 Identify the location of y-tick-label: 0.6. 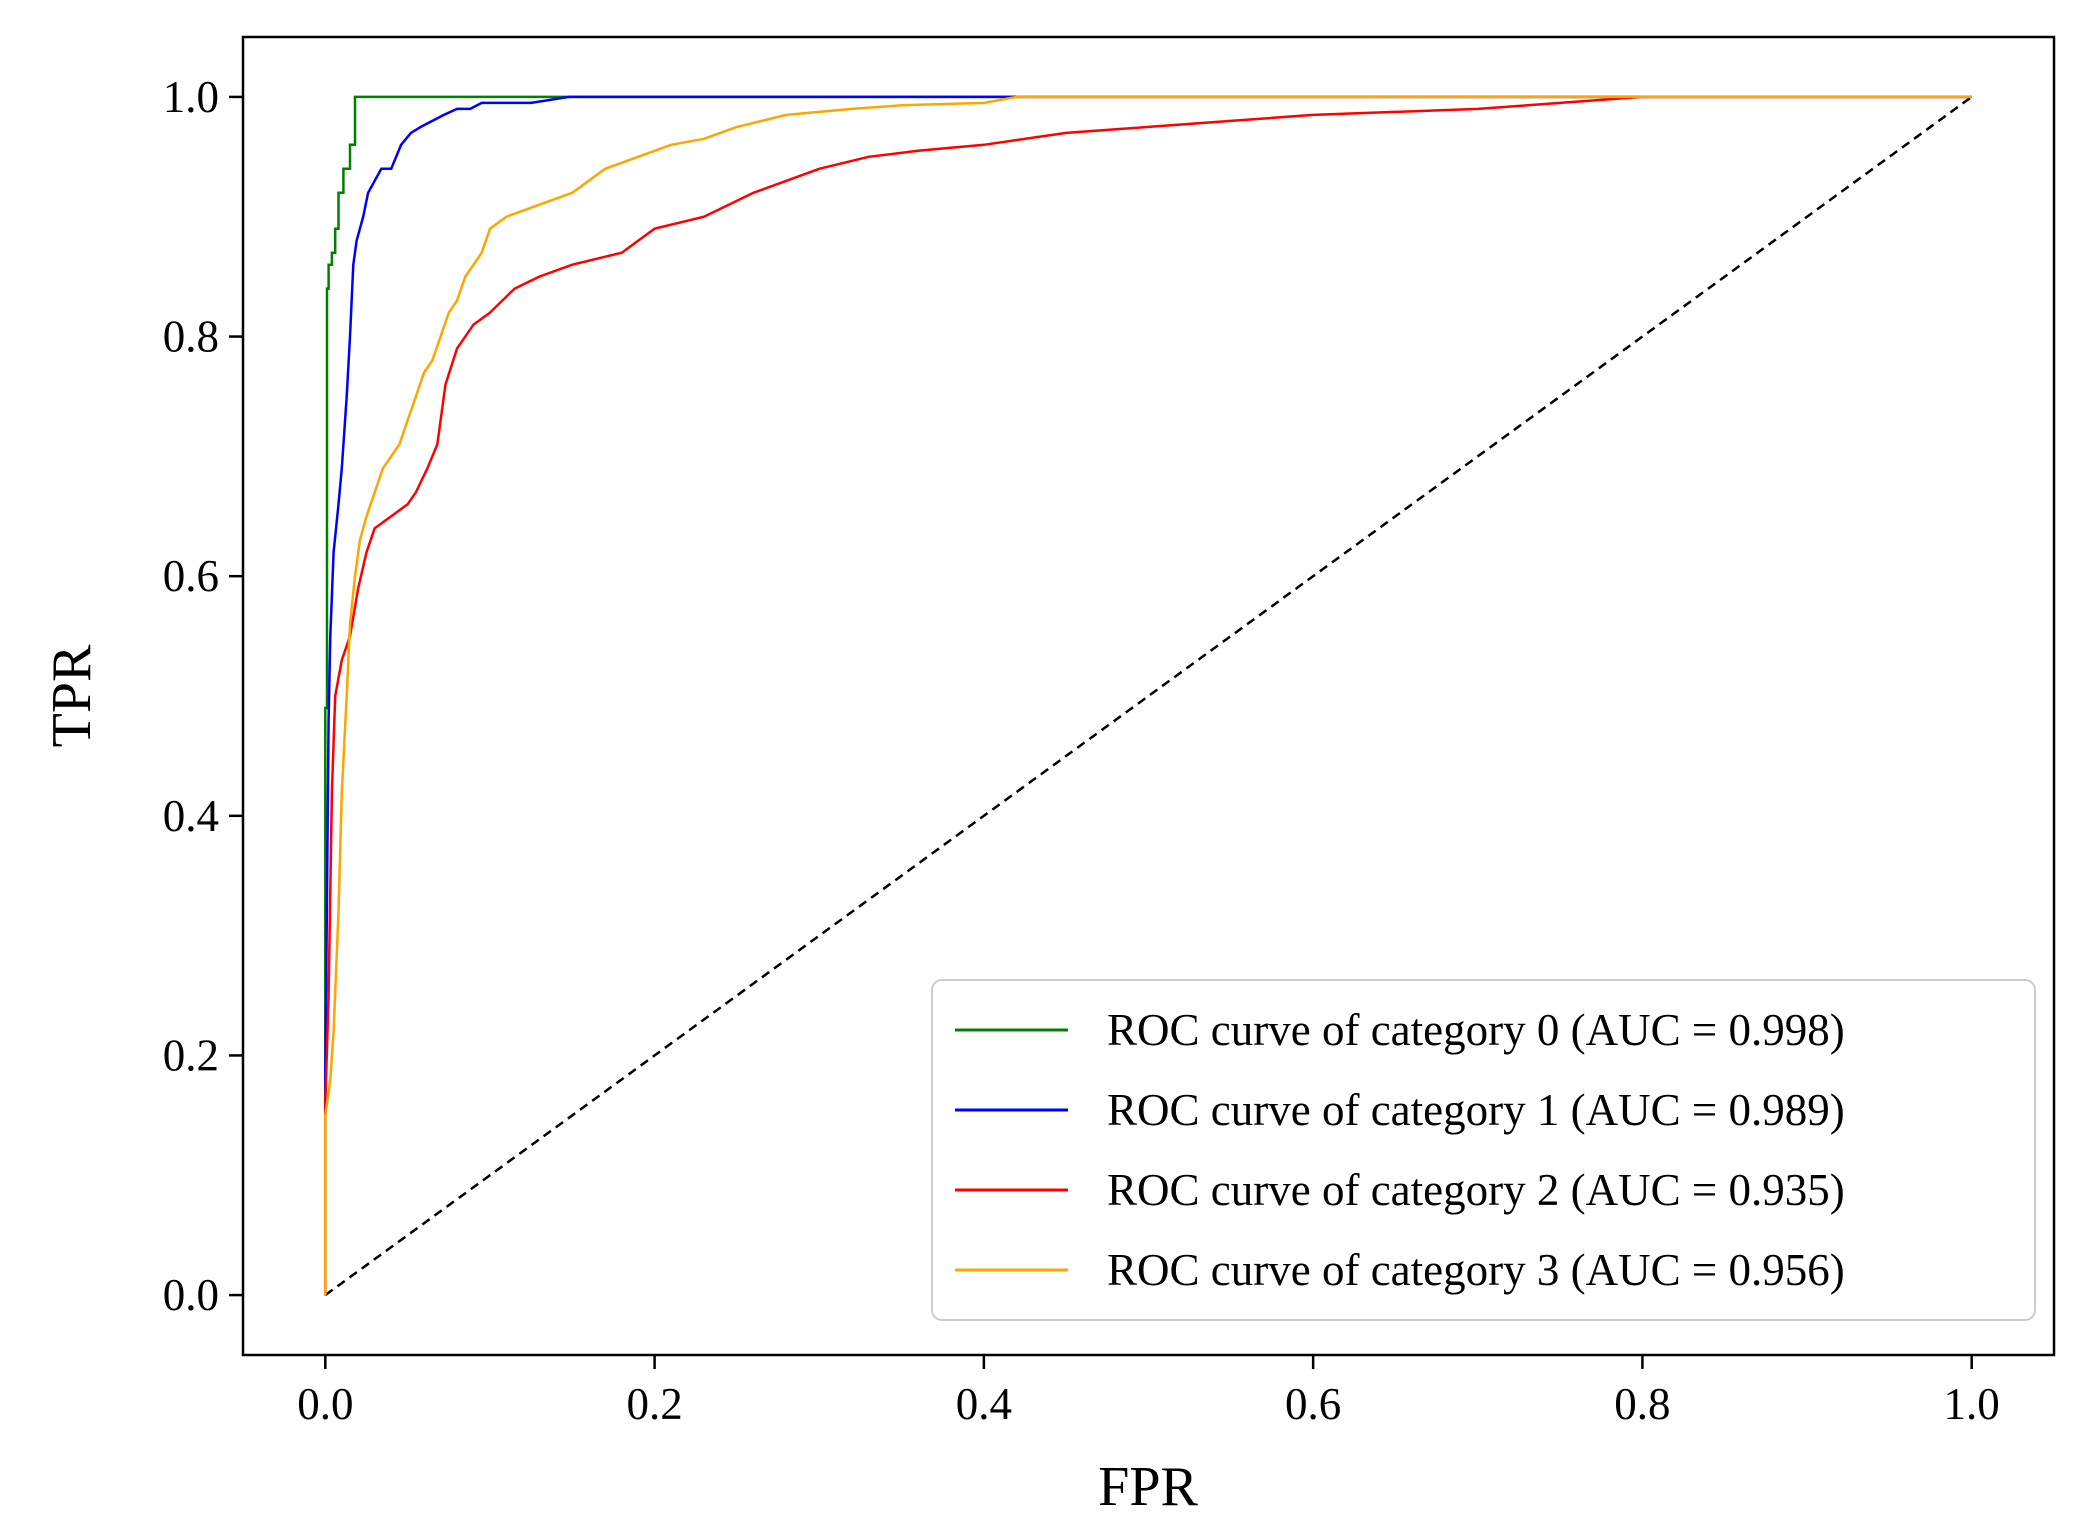
(191, 576).